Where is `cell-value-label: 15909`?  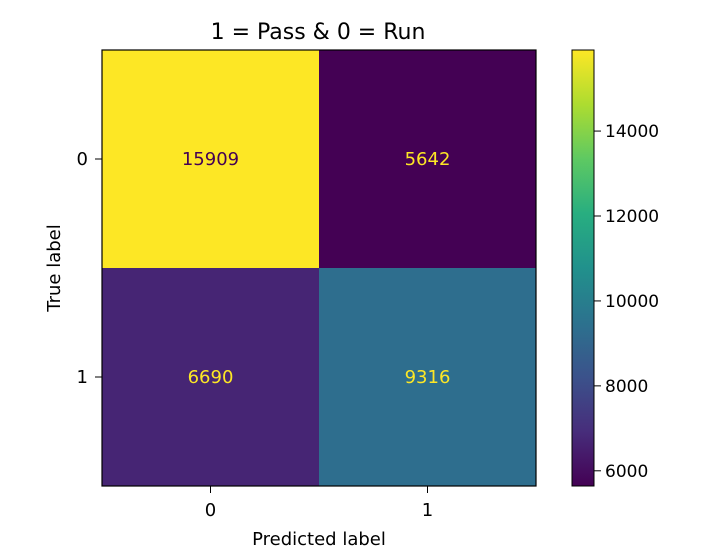
cell-value-label: 15909 is located at coordinates (210, 159).